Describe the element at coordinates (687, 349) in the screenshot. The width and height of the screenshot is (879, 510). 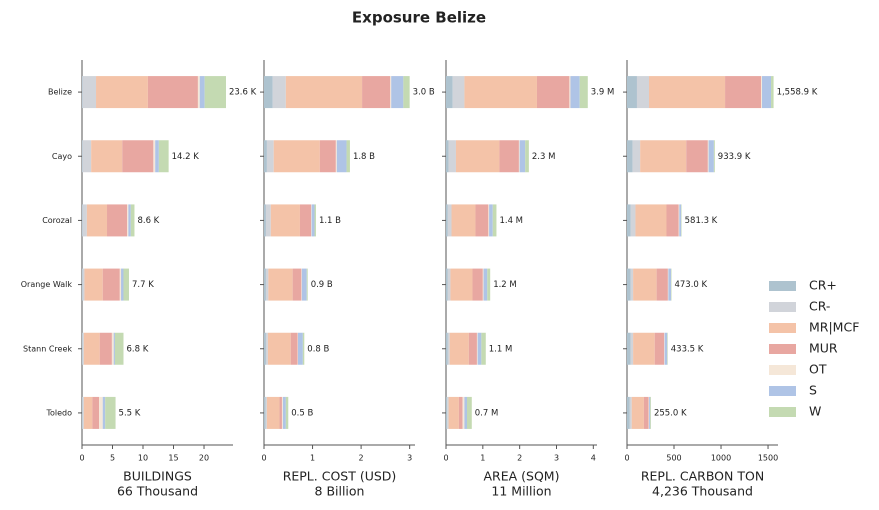
I see `total-label: 433.5 K` at that location.